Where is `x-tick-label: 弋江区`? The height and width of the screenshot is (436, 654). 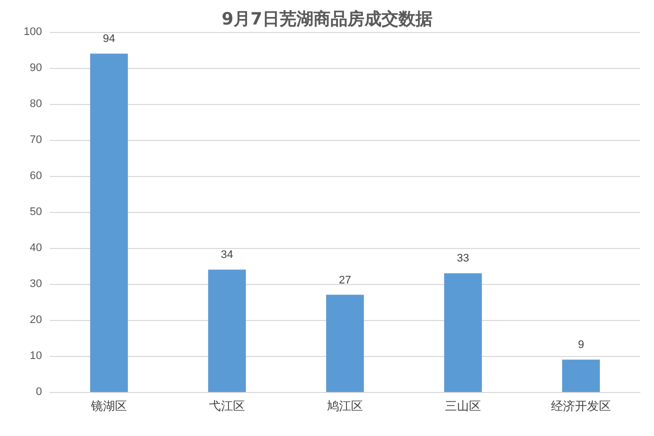 x-tick-label: 弋江区 is located at coordinates (227, 406).